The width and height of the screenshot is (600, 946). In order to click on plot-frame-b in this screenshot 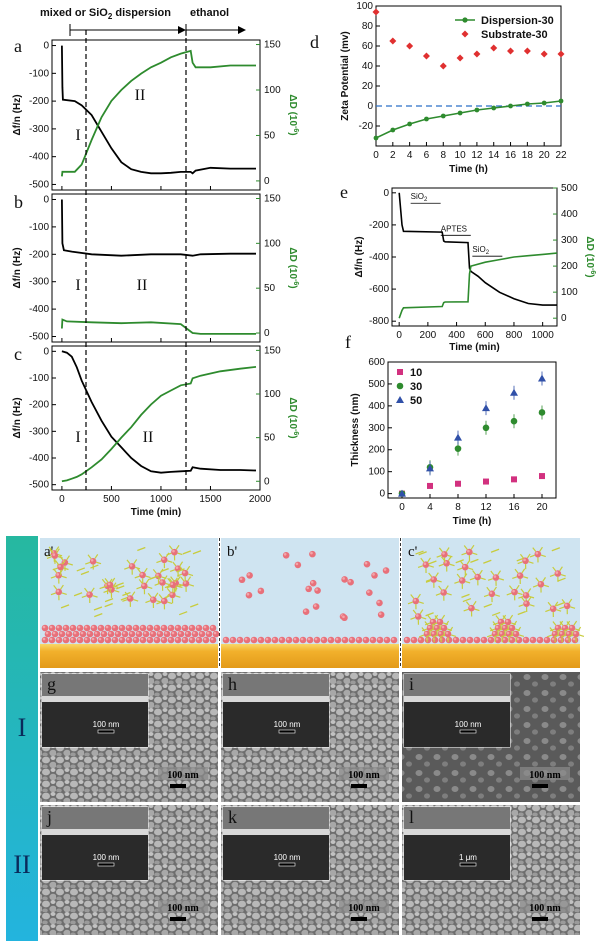, I will do `click(156, 268)`.